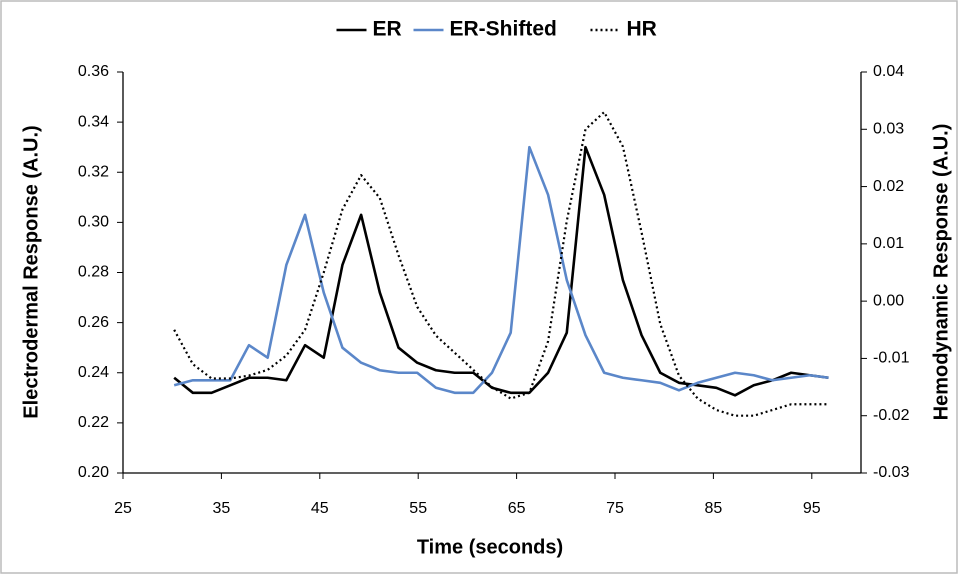  I want to click on y2-tick-label: 0.02, so click(888, 186).